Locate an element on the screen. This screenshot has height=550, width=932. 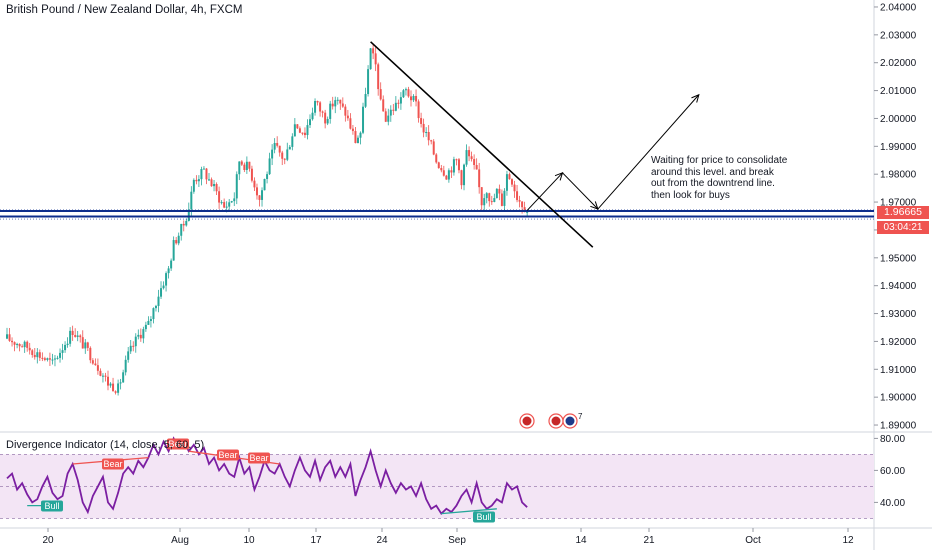
price-axis-label: 1.92000 is located at coordinates (898, 342).